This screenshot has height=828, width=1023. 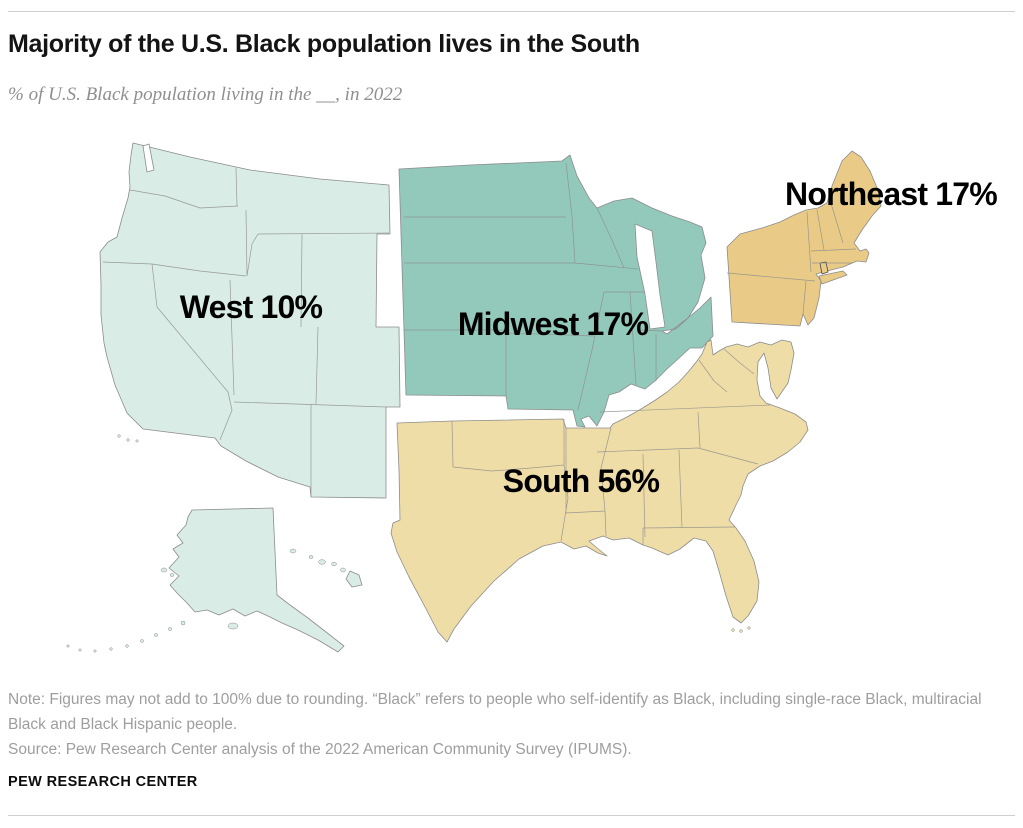 I want to click on region-label-south: South 56%, so click(x=581, y=481).